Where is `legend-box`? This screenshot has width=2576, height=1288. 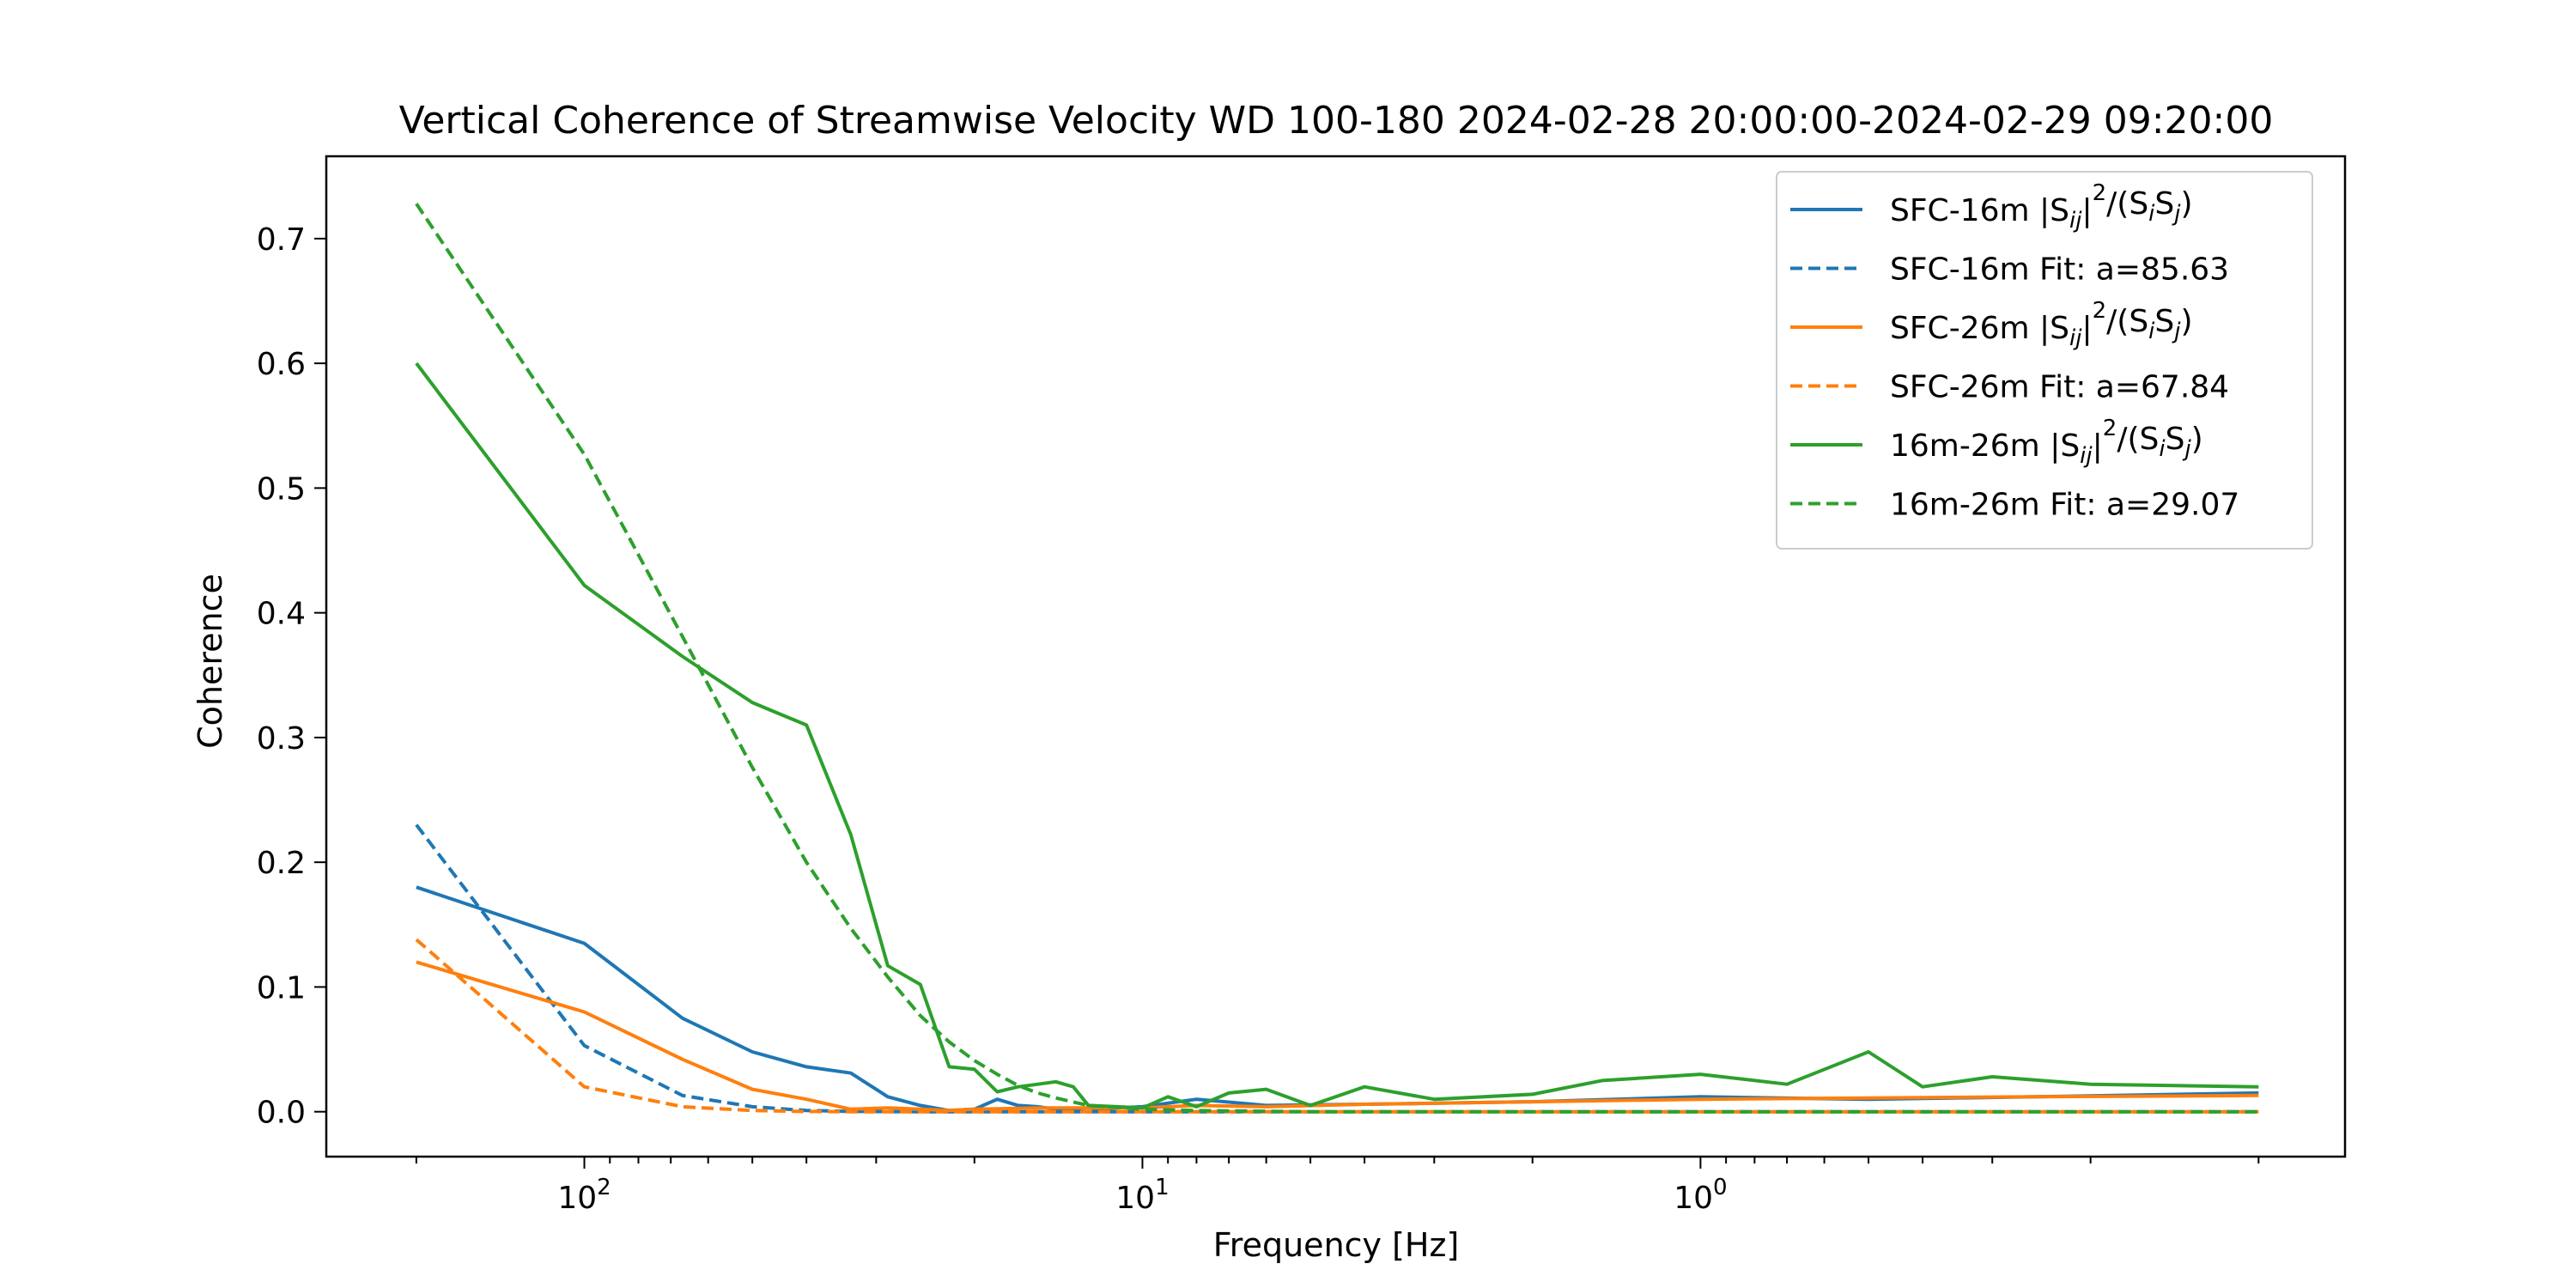
legend-box is located at coordinates (2045, 360).